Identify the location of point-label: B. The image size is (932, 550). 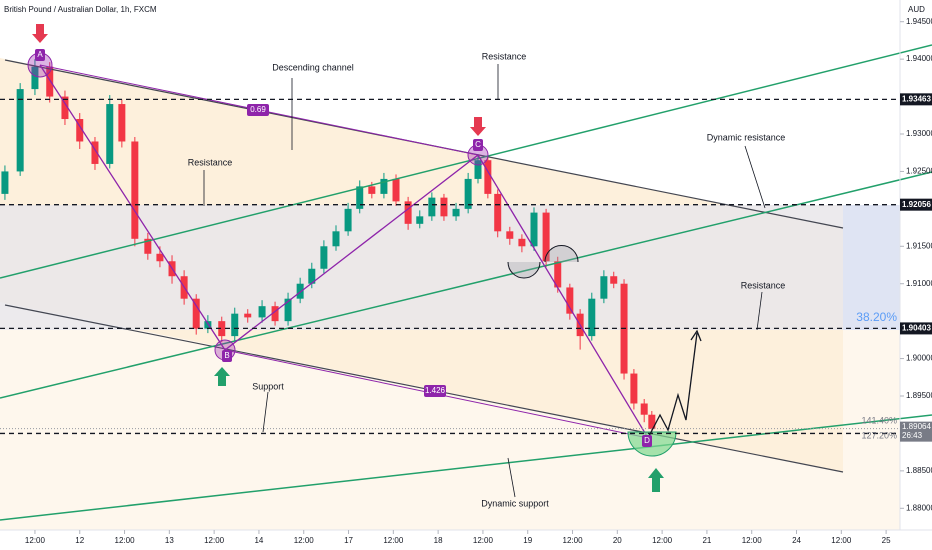
(226, 355).